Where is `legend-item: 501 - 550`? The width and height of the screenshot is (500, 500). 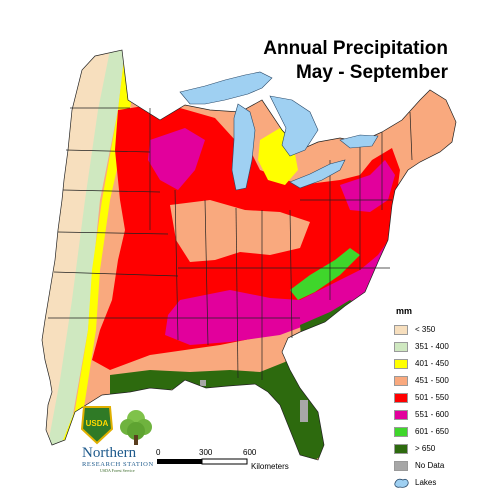
legend-item: 501 - 550 is located at coordinates (446, 397).